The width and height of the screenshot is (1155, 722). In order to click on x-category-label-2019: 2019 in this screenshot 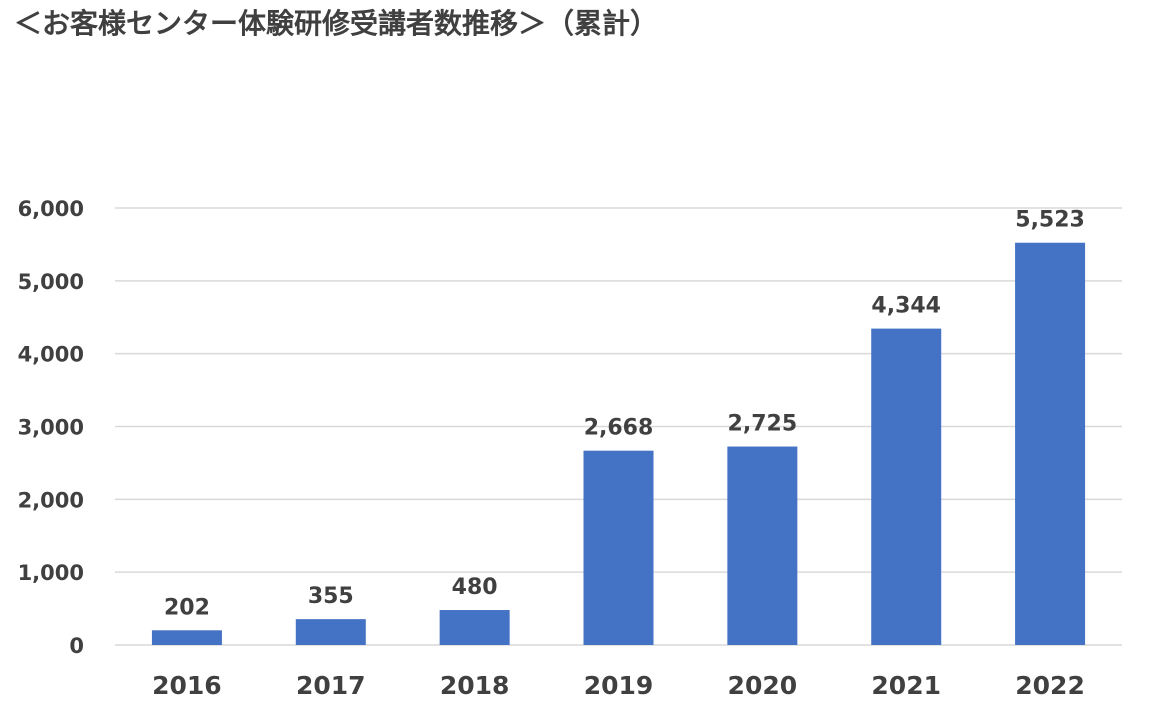, I will do `click(619, 685)`.